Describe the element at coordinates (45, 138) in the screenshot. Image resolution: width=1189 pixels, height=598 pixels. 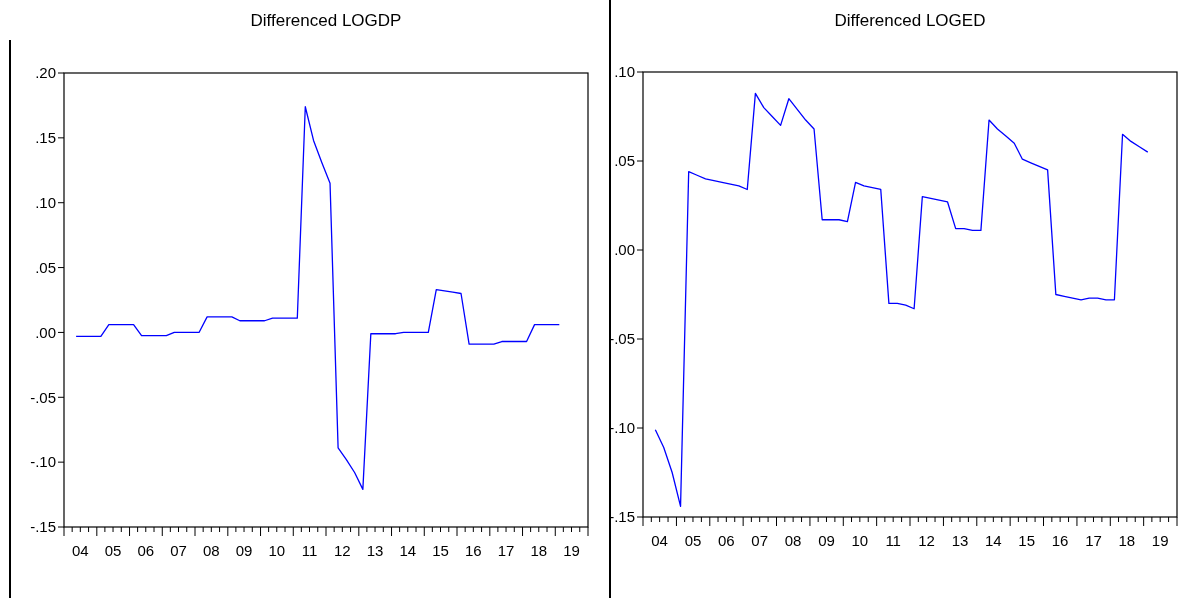
I see `y-tick-label: .15` at that location.